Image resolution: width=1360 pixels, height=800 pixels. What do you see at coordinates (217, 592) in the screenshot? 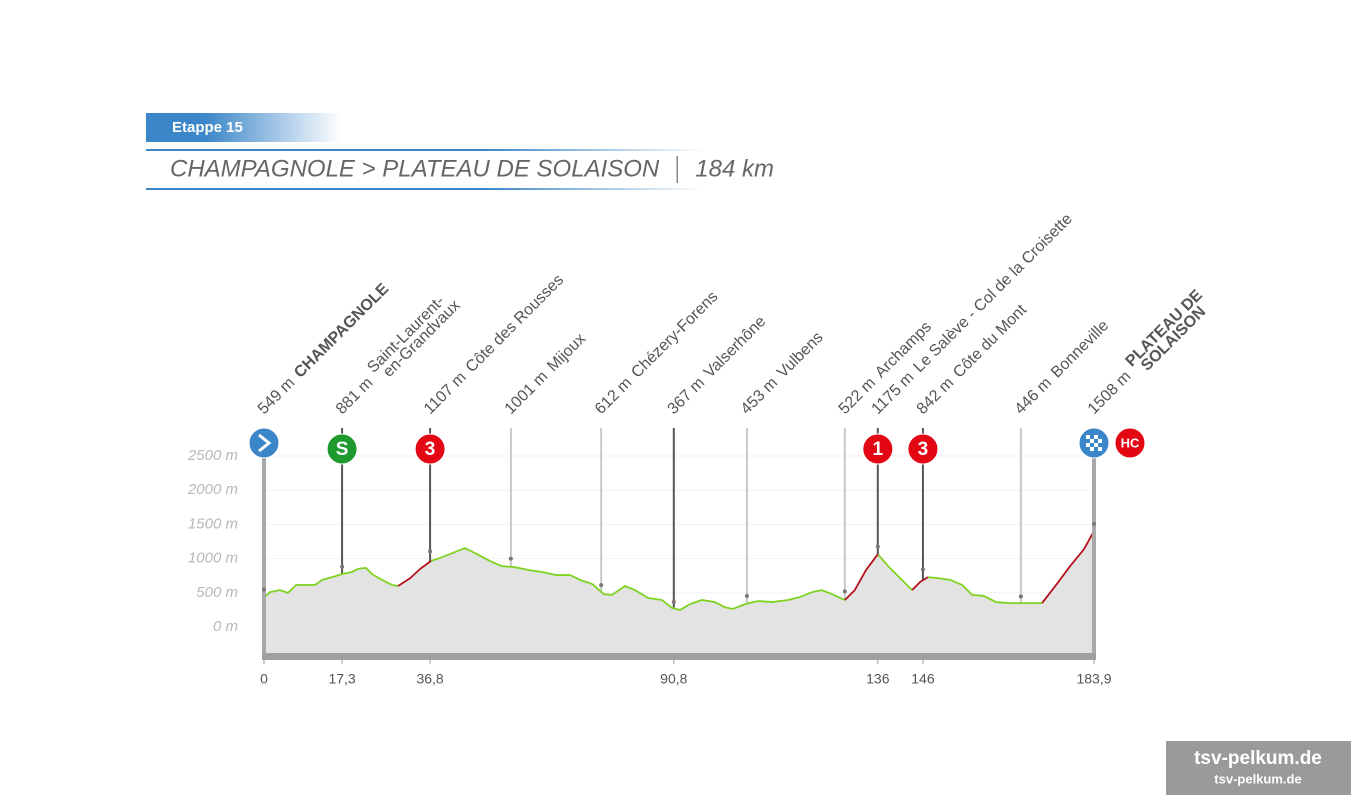
I see `y-tick-label: 500 m` at bounding box center [217, 592].